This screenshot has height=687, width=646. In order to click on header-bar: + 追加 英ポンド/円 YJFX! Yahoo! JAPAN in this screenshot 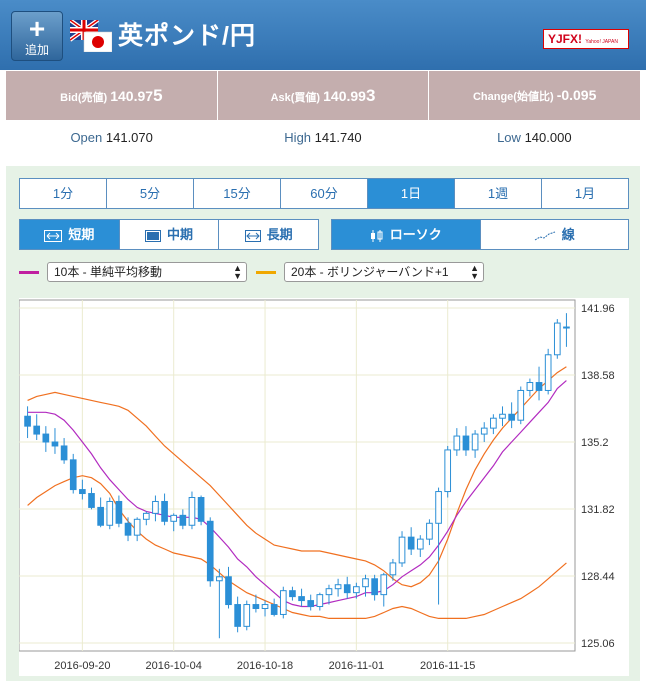, I will do `click(323, 35)`.